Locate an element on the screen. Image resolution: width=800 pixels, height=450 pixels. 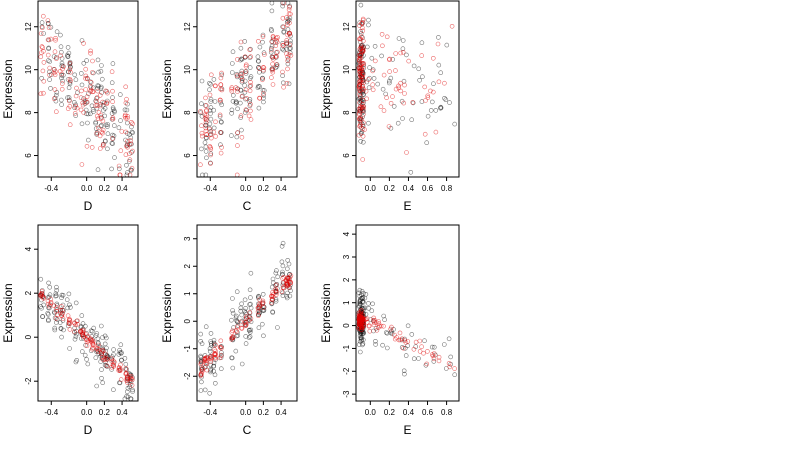
y-tick-label: 1 is located at coordinates (187, 293).